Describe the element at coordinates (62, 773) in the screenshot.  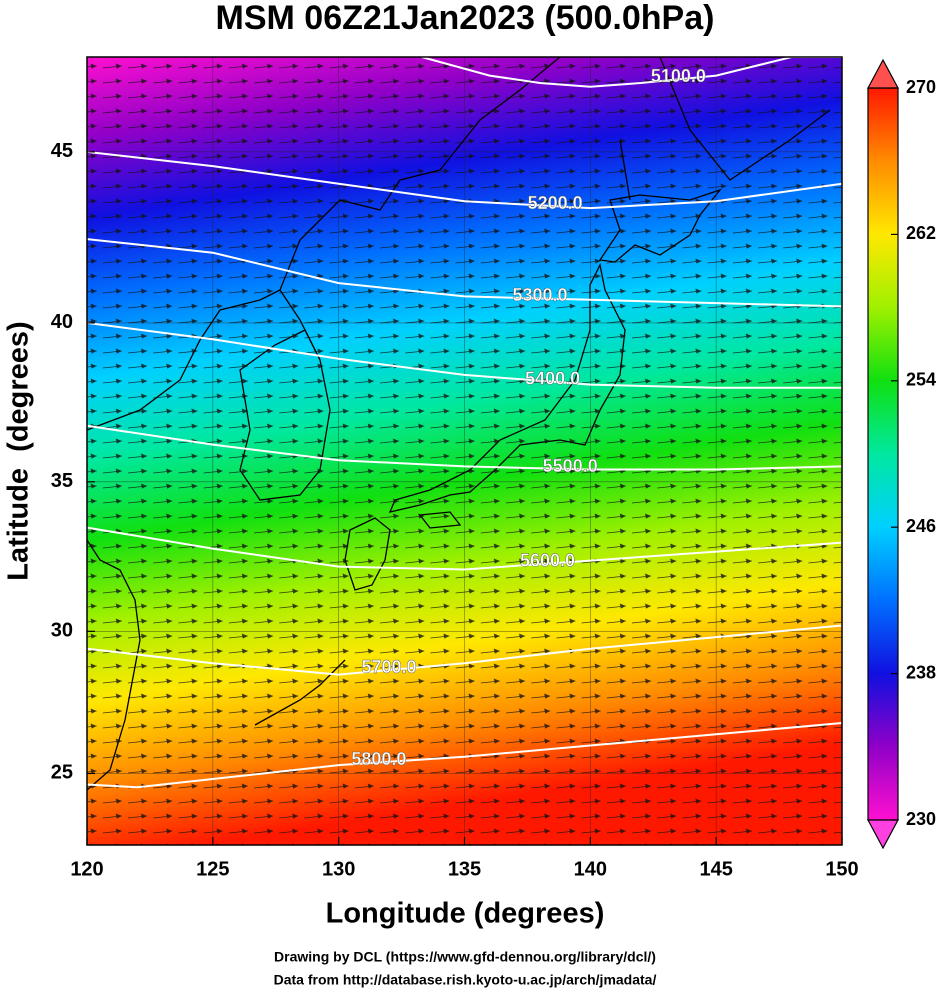
I see `y-tick-label: 25` at that location.